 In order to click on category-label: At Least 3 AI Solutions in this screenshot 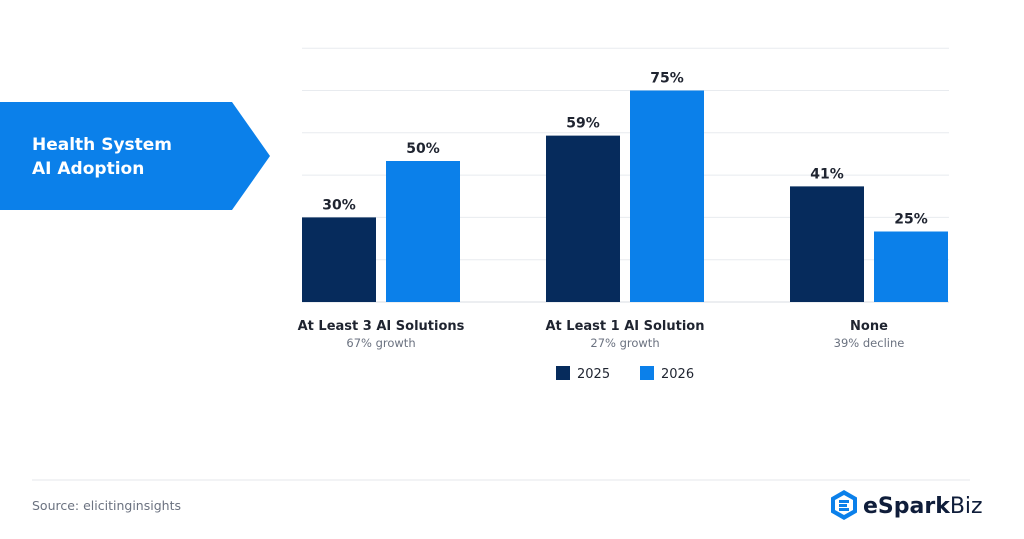, I will do `click(381, 326)`.